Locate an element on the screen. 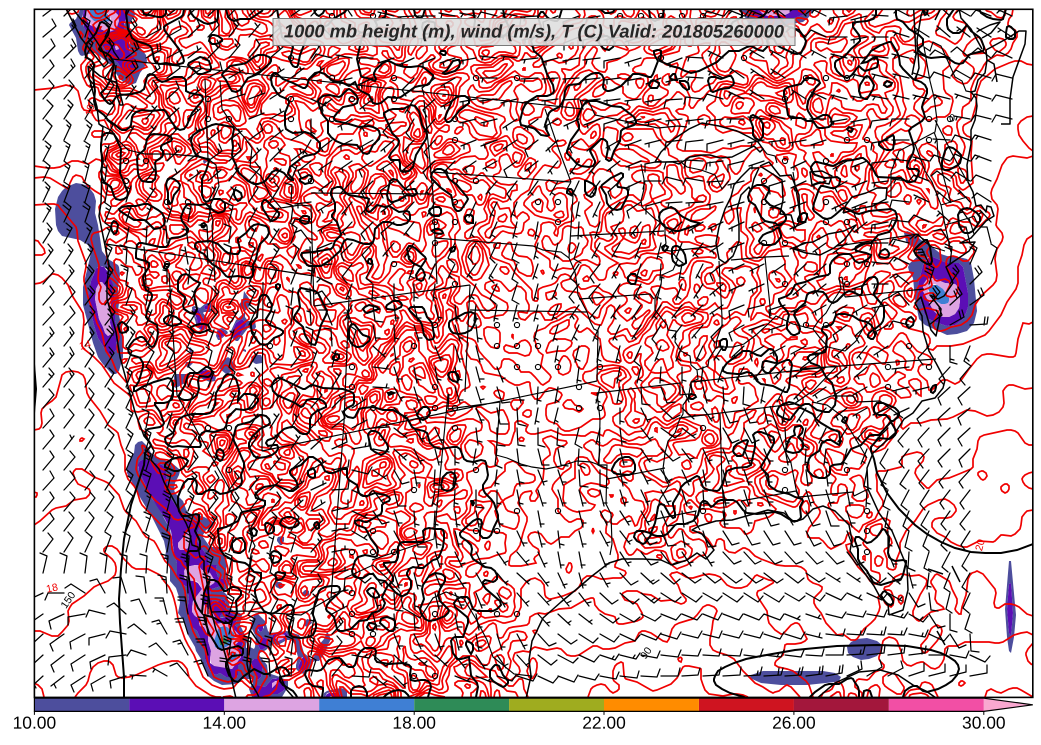  svg-text: 20 is located at coordinates (980, 545).